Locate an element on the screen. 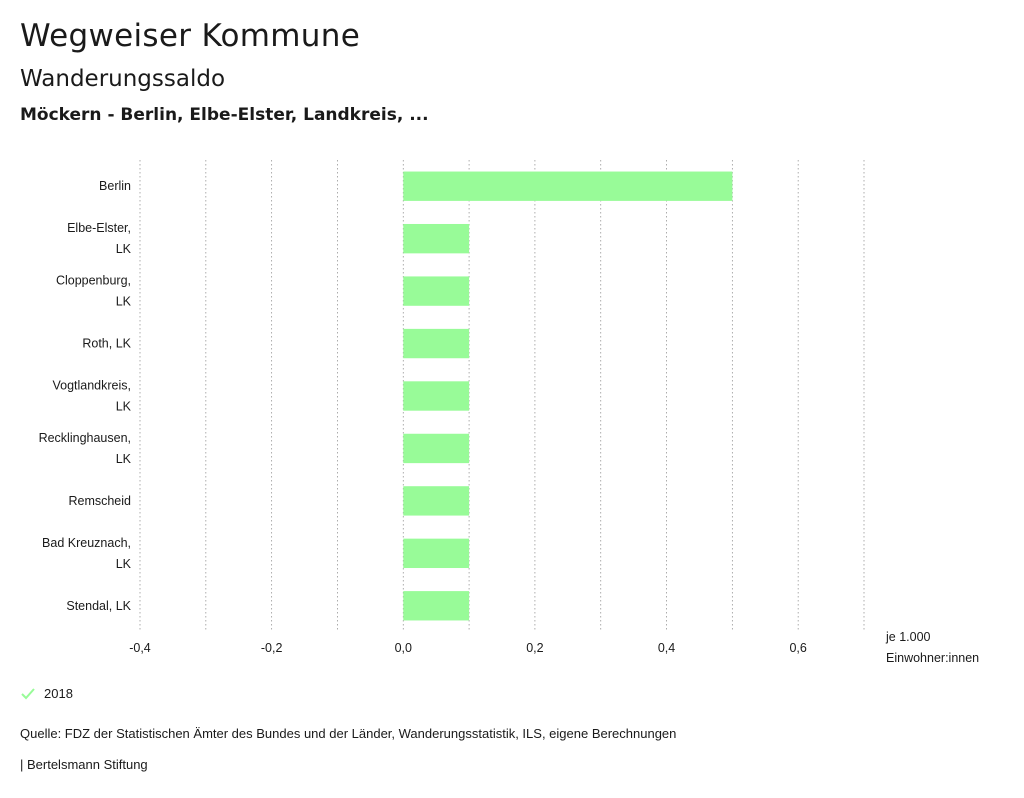 This screenshot has height=798, width=1024. x-tick-label: -0,4 is located at coordinates (140, 648).